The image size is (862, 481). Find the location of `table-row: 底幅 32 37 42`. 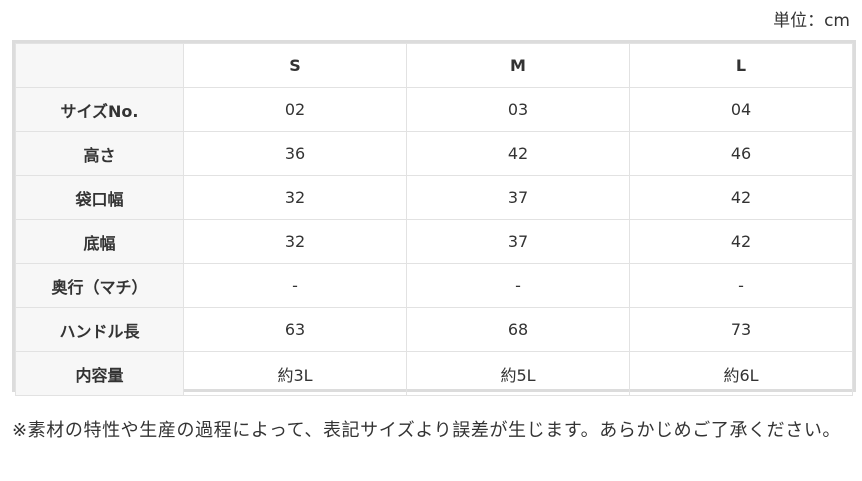

table-row: 底幅 32 37 42 is located at coordinates (434, 241).